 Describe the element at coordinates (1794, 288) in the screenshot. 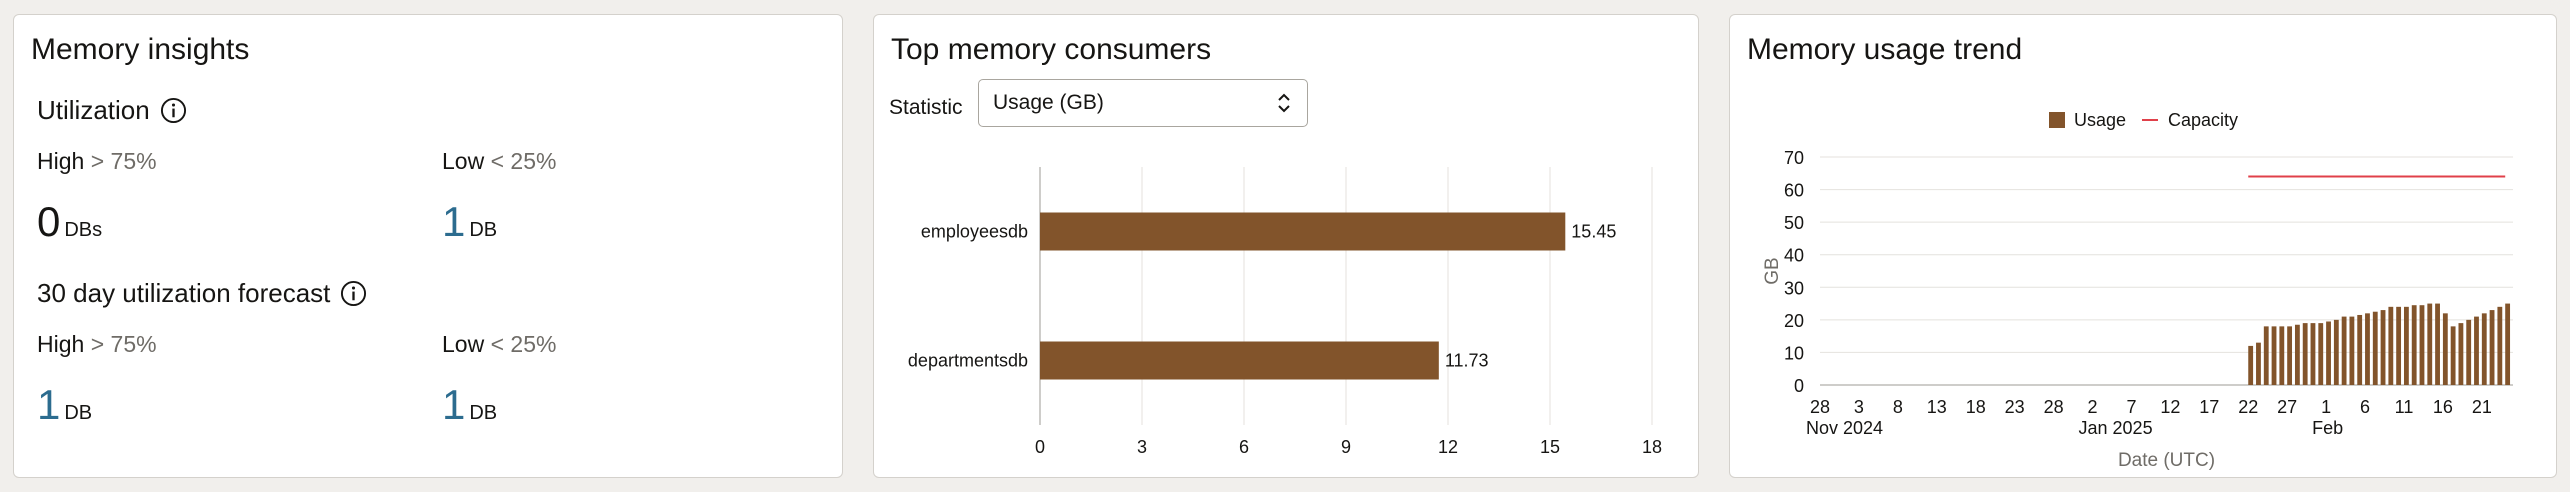

I see `y-tick-label: 30` at that location.